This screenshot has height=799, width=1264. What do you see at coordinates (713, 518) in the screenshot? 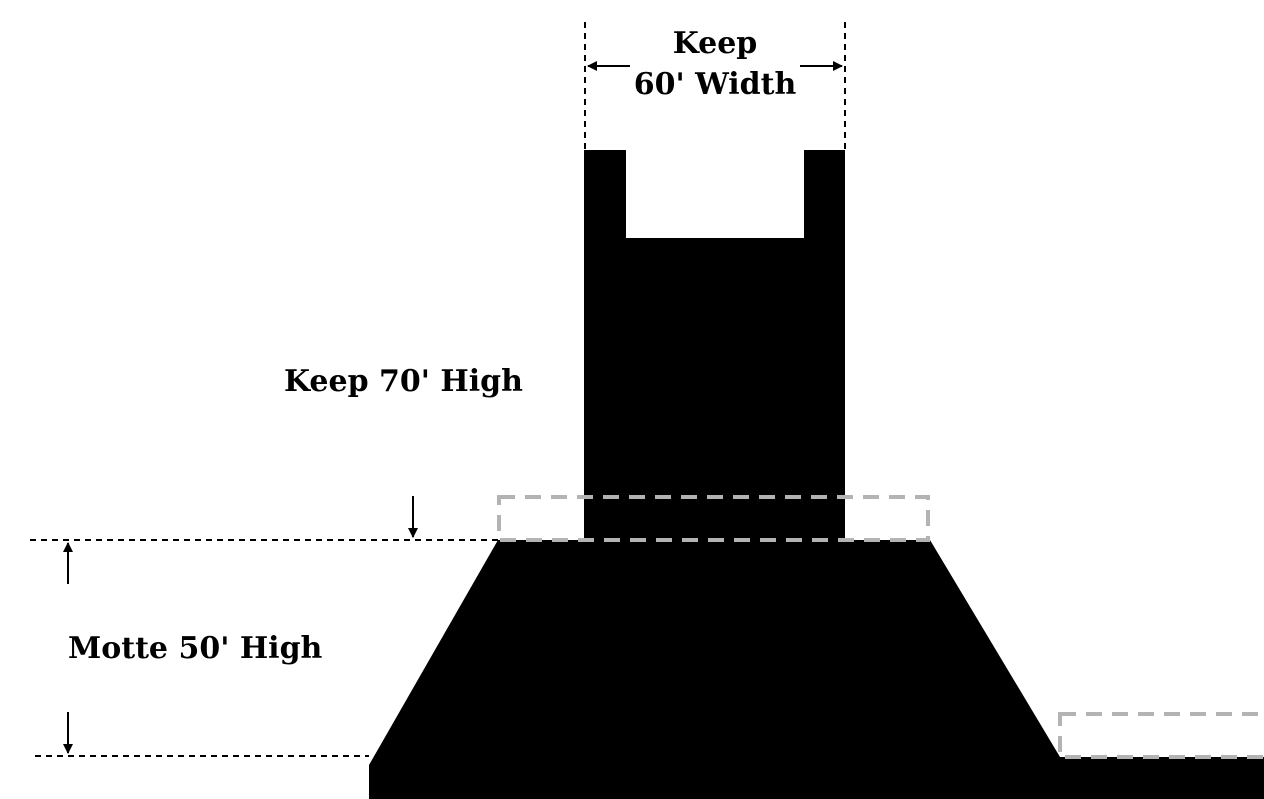
I see `motte-top-ghost-outline` at bounding box center [713, 518].